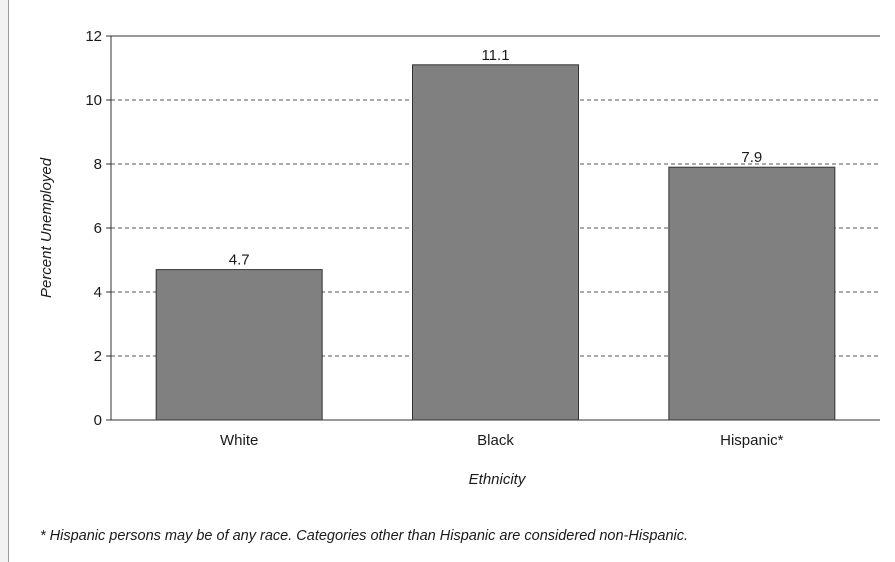 This screenshot has height=562, width=895. Describe the element at coordinates (752, 293) in the screenshot. I see `bar-hispanic` at that location.